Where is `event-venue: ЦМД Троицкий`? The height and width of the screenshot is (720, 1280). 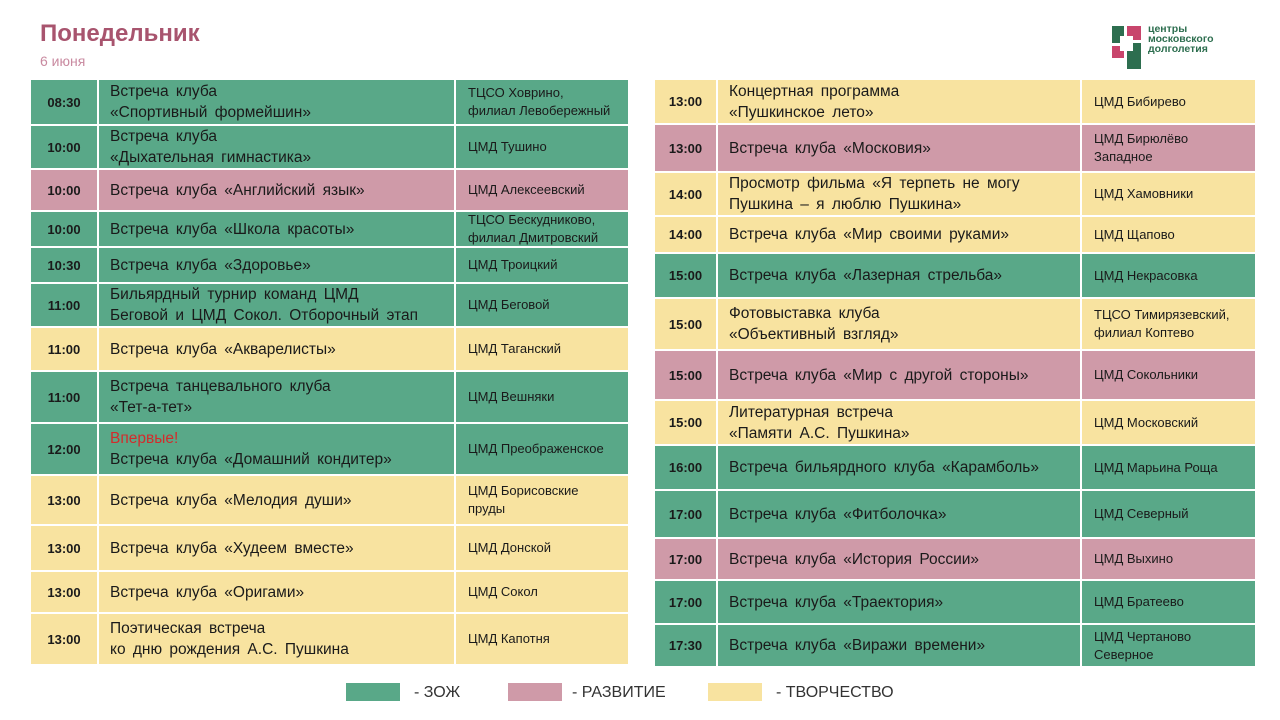 event-venue: ЦМД Троицкий is located at coordinates (542, 265).